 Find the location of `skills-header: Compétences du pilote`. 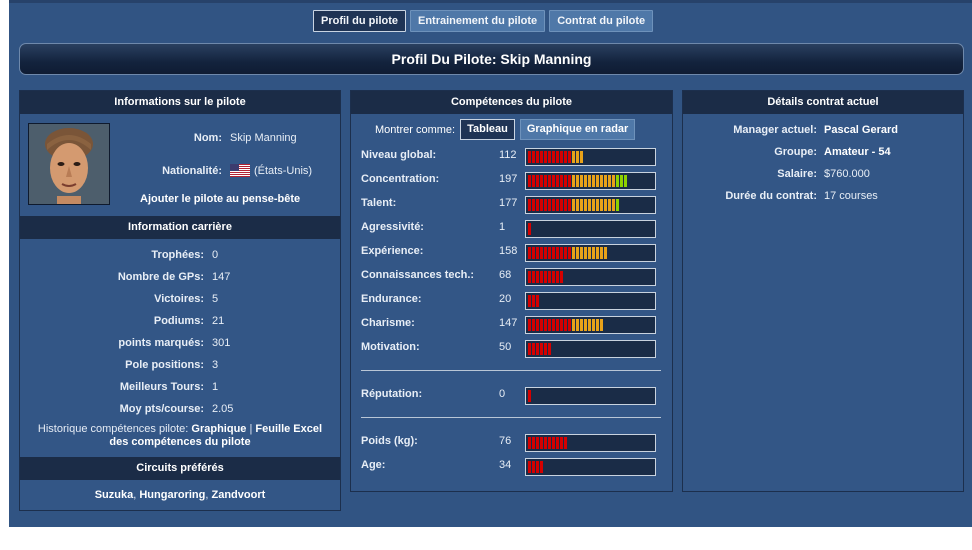

skills-header: Compétences du pilote is located at coordinates (511, 102).